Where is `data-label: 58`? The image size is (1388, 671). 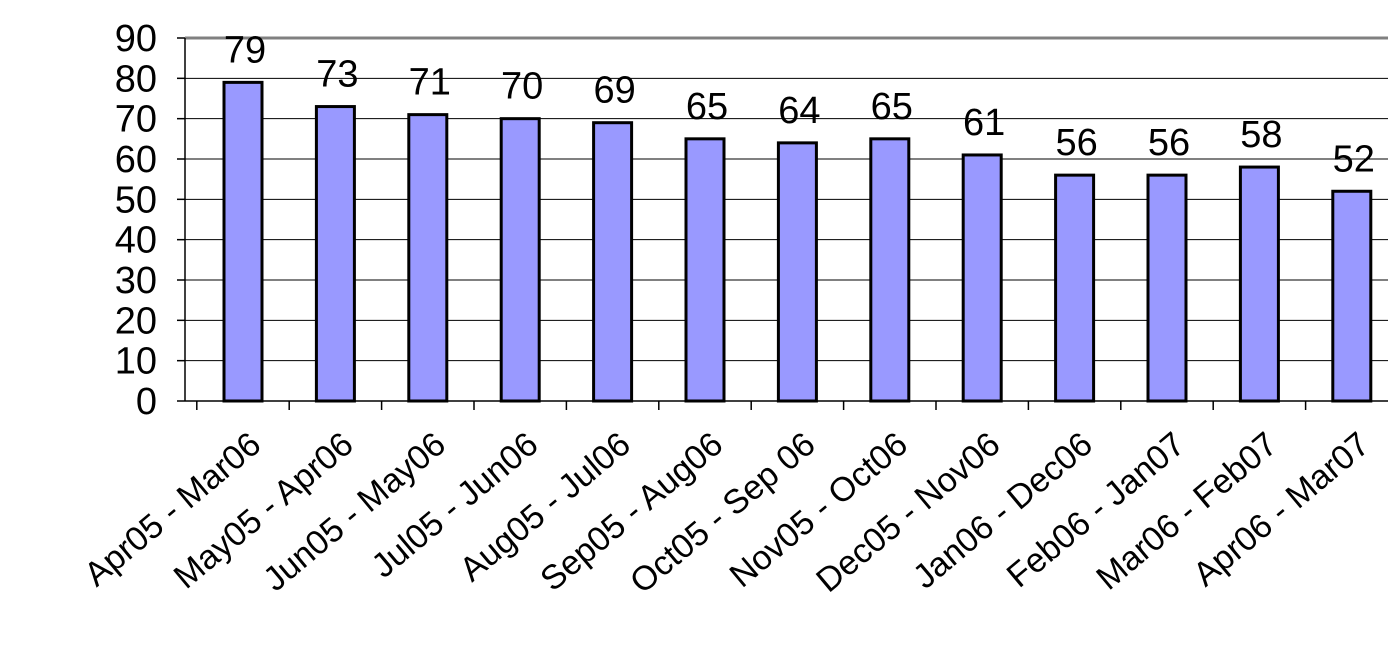
data-label: 58 is located at coordinates (1261, 135).